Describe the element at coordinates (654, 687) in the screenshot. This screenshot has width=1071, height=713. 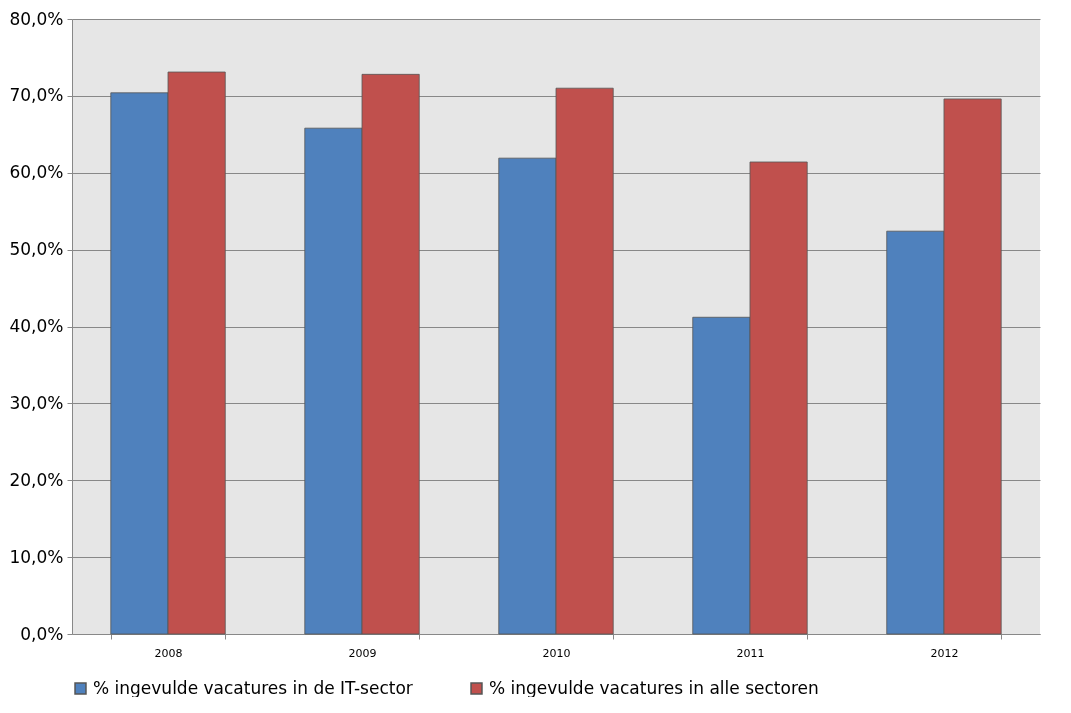
I see `legend-label: % ingevulde vacatures in alle sectoren` at that location.